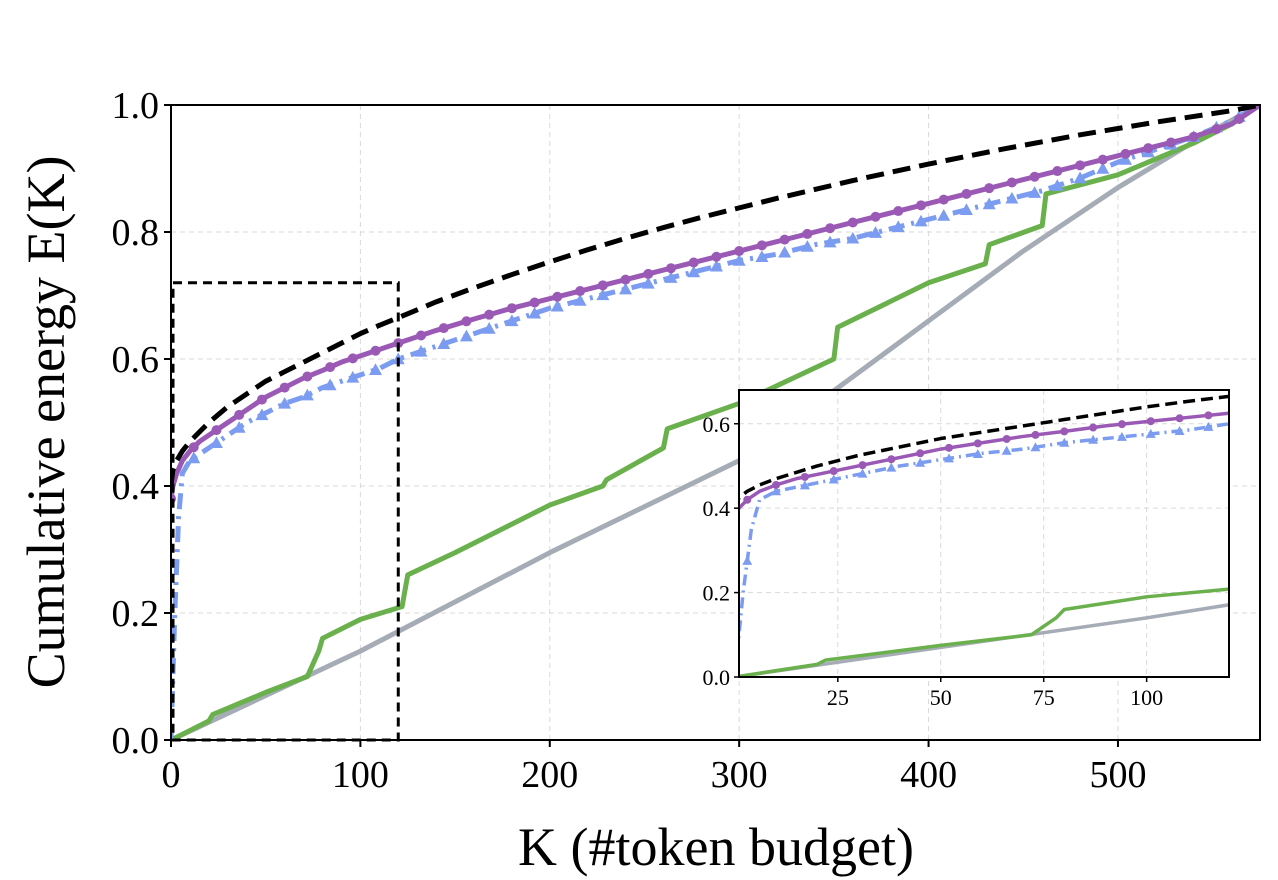 This screenshot has height=880, width=1278. Describe the element at coordinates (717, 593) in the screenshot. I see `inset-y-tick-label-1: 0.2` at that location.